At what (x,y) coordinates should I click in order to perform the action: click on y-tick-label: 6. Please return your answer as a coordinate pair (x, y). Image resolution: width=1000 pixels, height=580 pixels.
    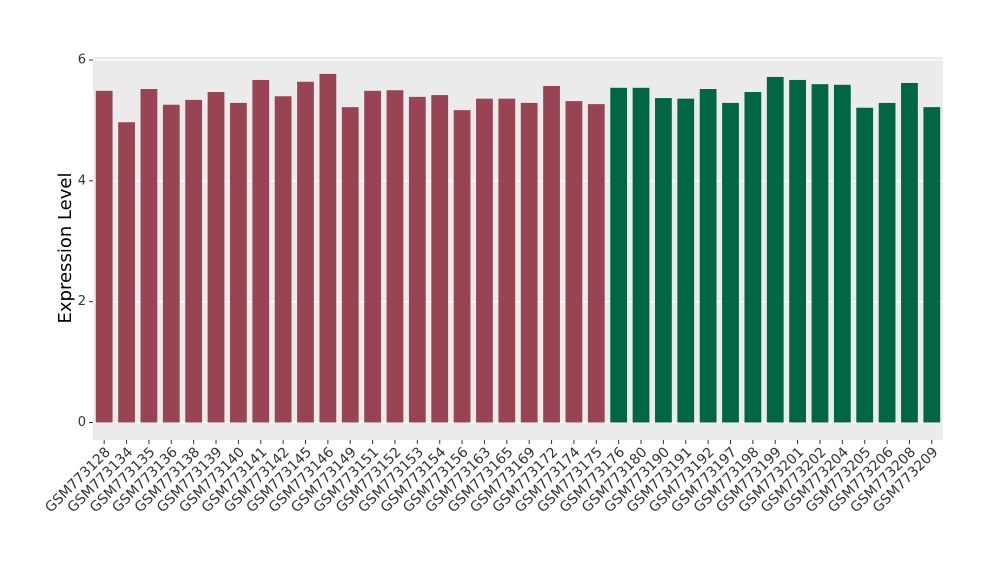
    Looking at the image, I should click on (82, 60).